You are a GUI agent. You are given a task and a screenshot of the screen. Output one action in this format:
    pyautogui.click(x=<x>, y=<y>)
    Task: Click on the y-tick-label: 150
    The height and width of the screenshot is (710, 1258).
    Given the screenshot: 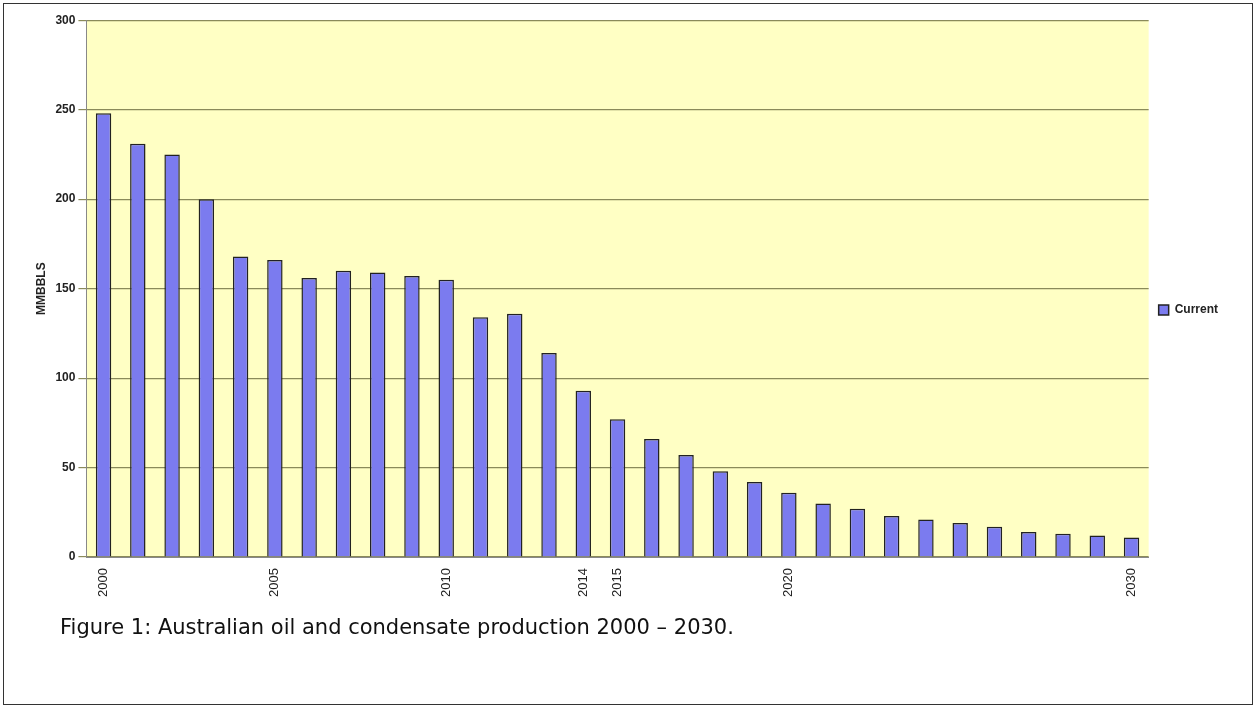 What is the action you would take?
    pyautogui.click(x=65, y=287)
    